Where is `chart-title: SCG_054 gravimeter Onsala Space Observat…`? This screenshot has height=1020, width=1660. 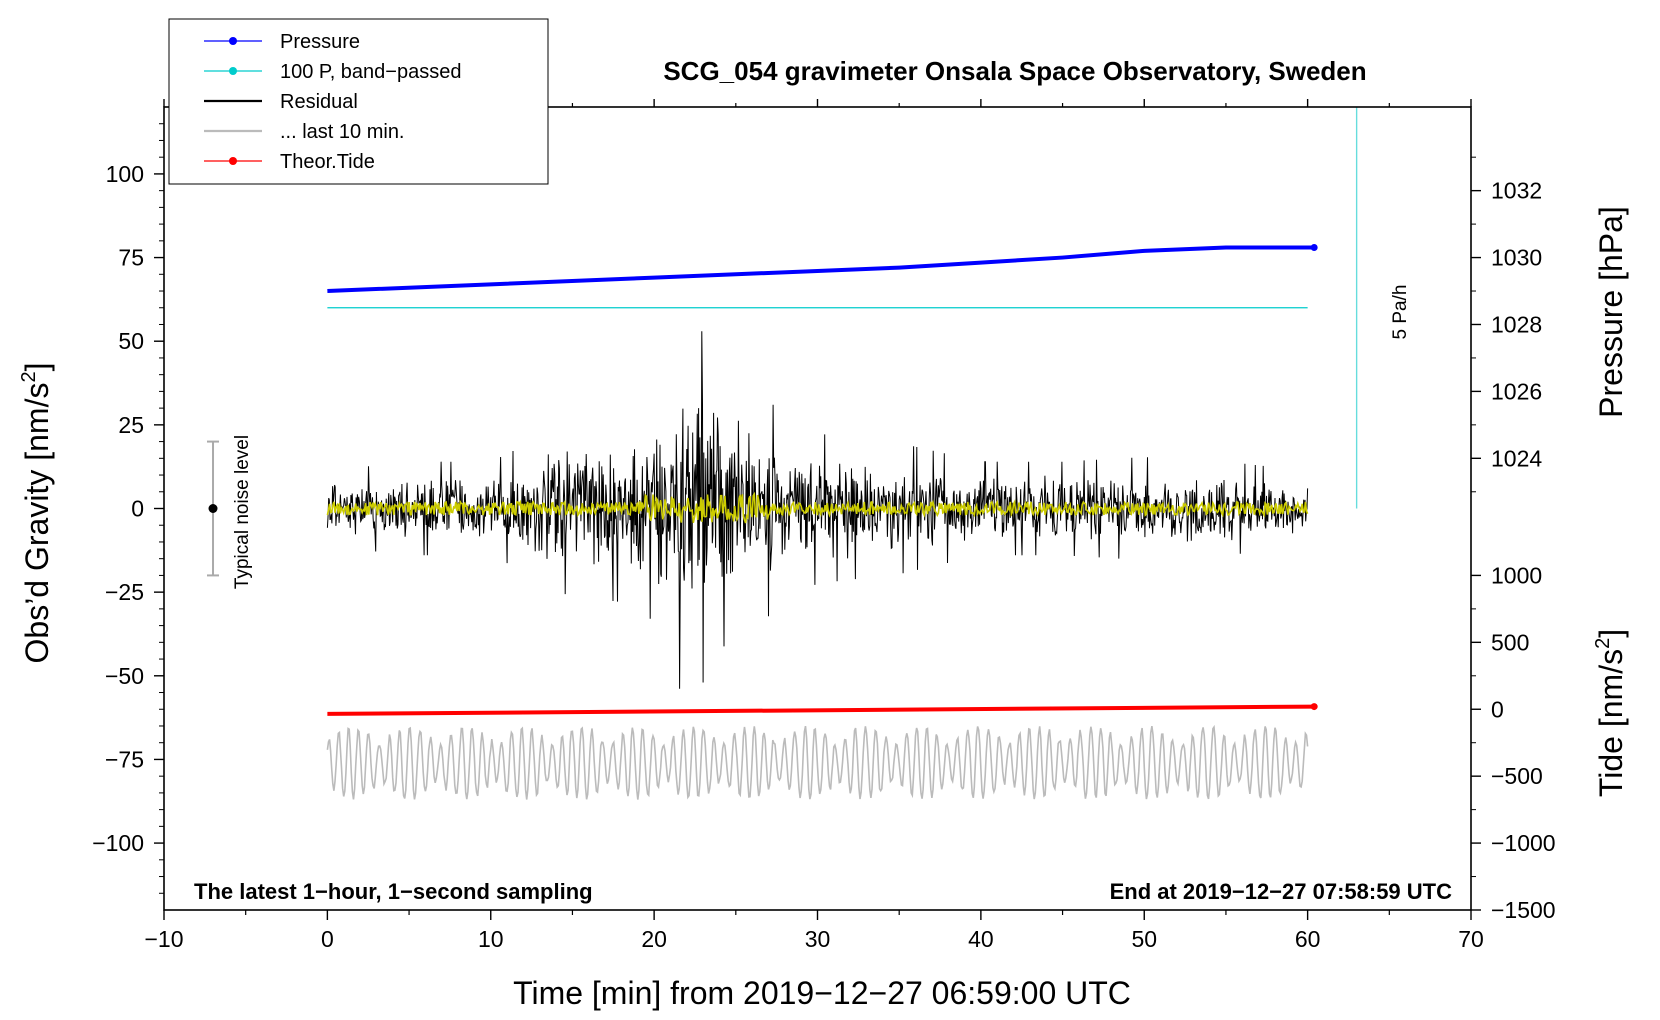 chart-title: SCG_054 gravimeter Onsala Space Observat… is located at coordinates (1014, 71).